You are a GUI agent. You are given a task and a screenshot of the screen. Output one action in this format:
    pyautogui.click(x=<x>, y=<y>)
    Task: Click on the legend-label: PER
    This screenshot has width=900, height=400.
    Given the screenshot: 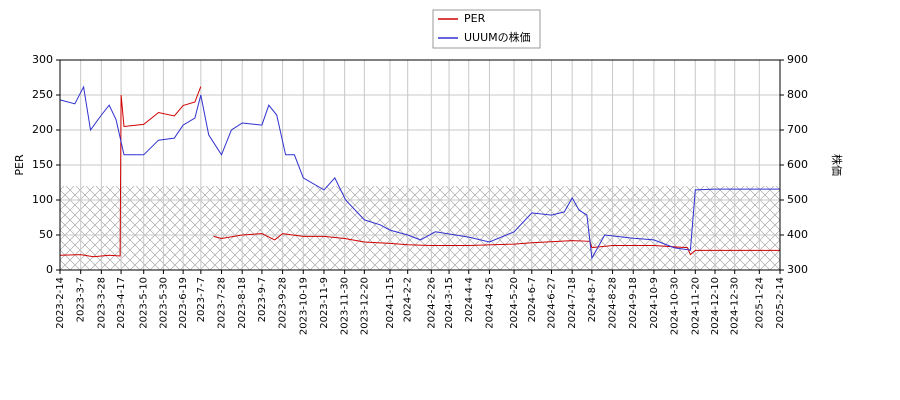 What is the action you would take?
    pyautogui.click(x=475, y=18)
    